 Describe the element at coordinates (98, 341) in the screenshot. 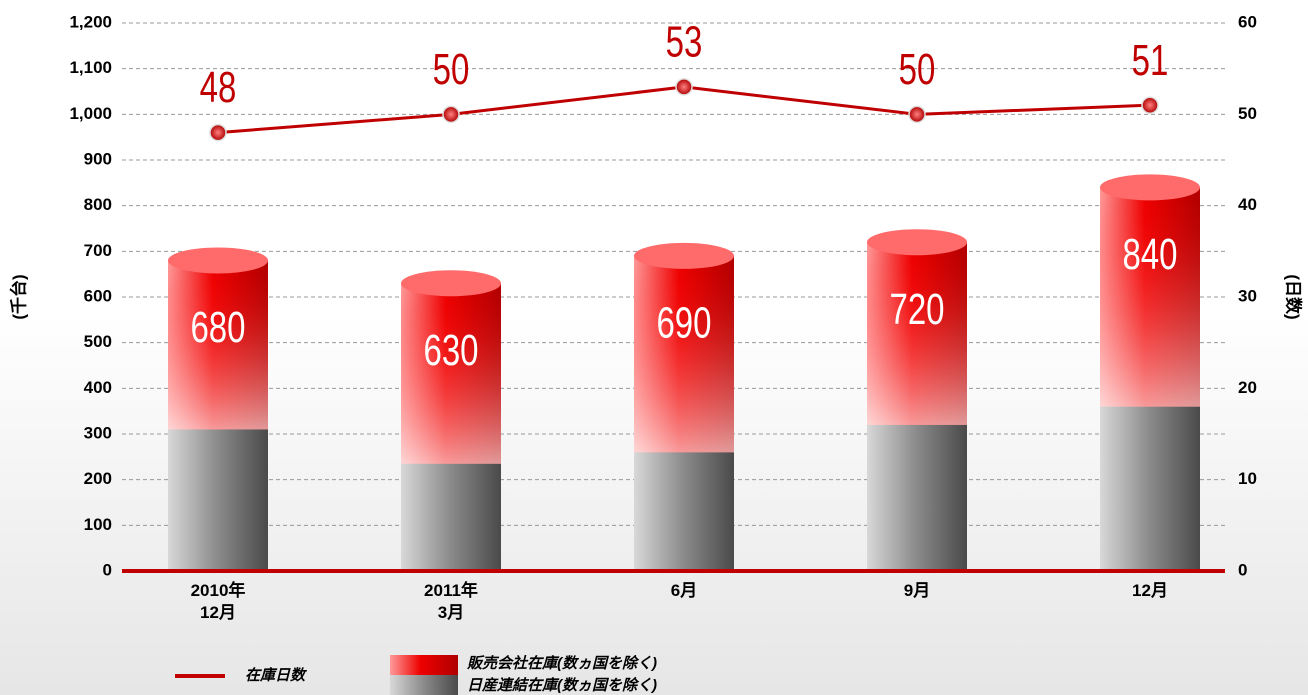

I see `y-tick-label: 500` at that location.